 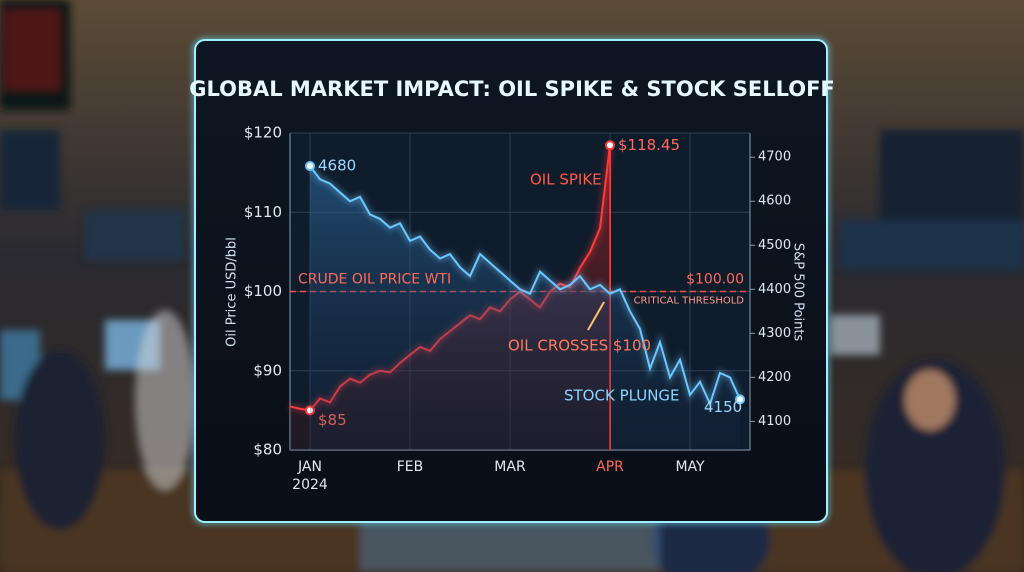 I want to click on y2-tick-label: 4600, so click(x=774, y=201).